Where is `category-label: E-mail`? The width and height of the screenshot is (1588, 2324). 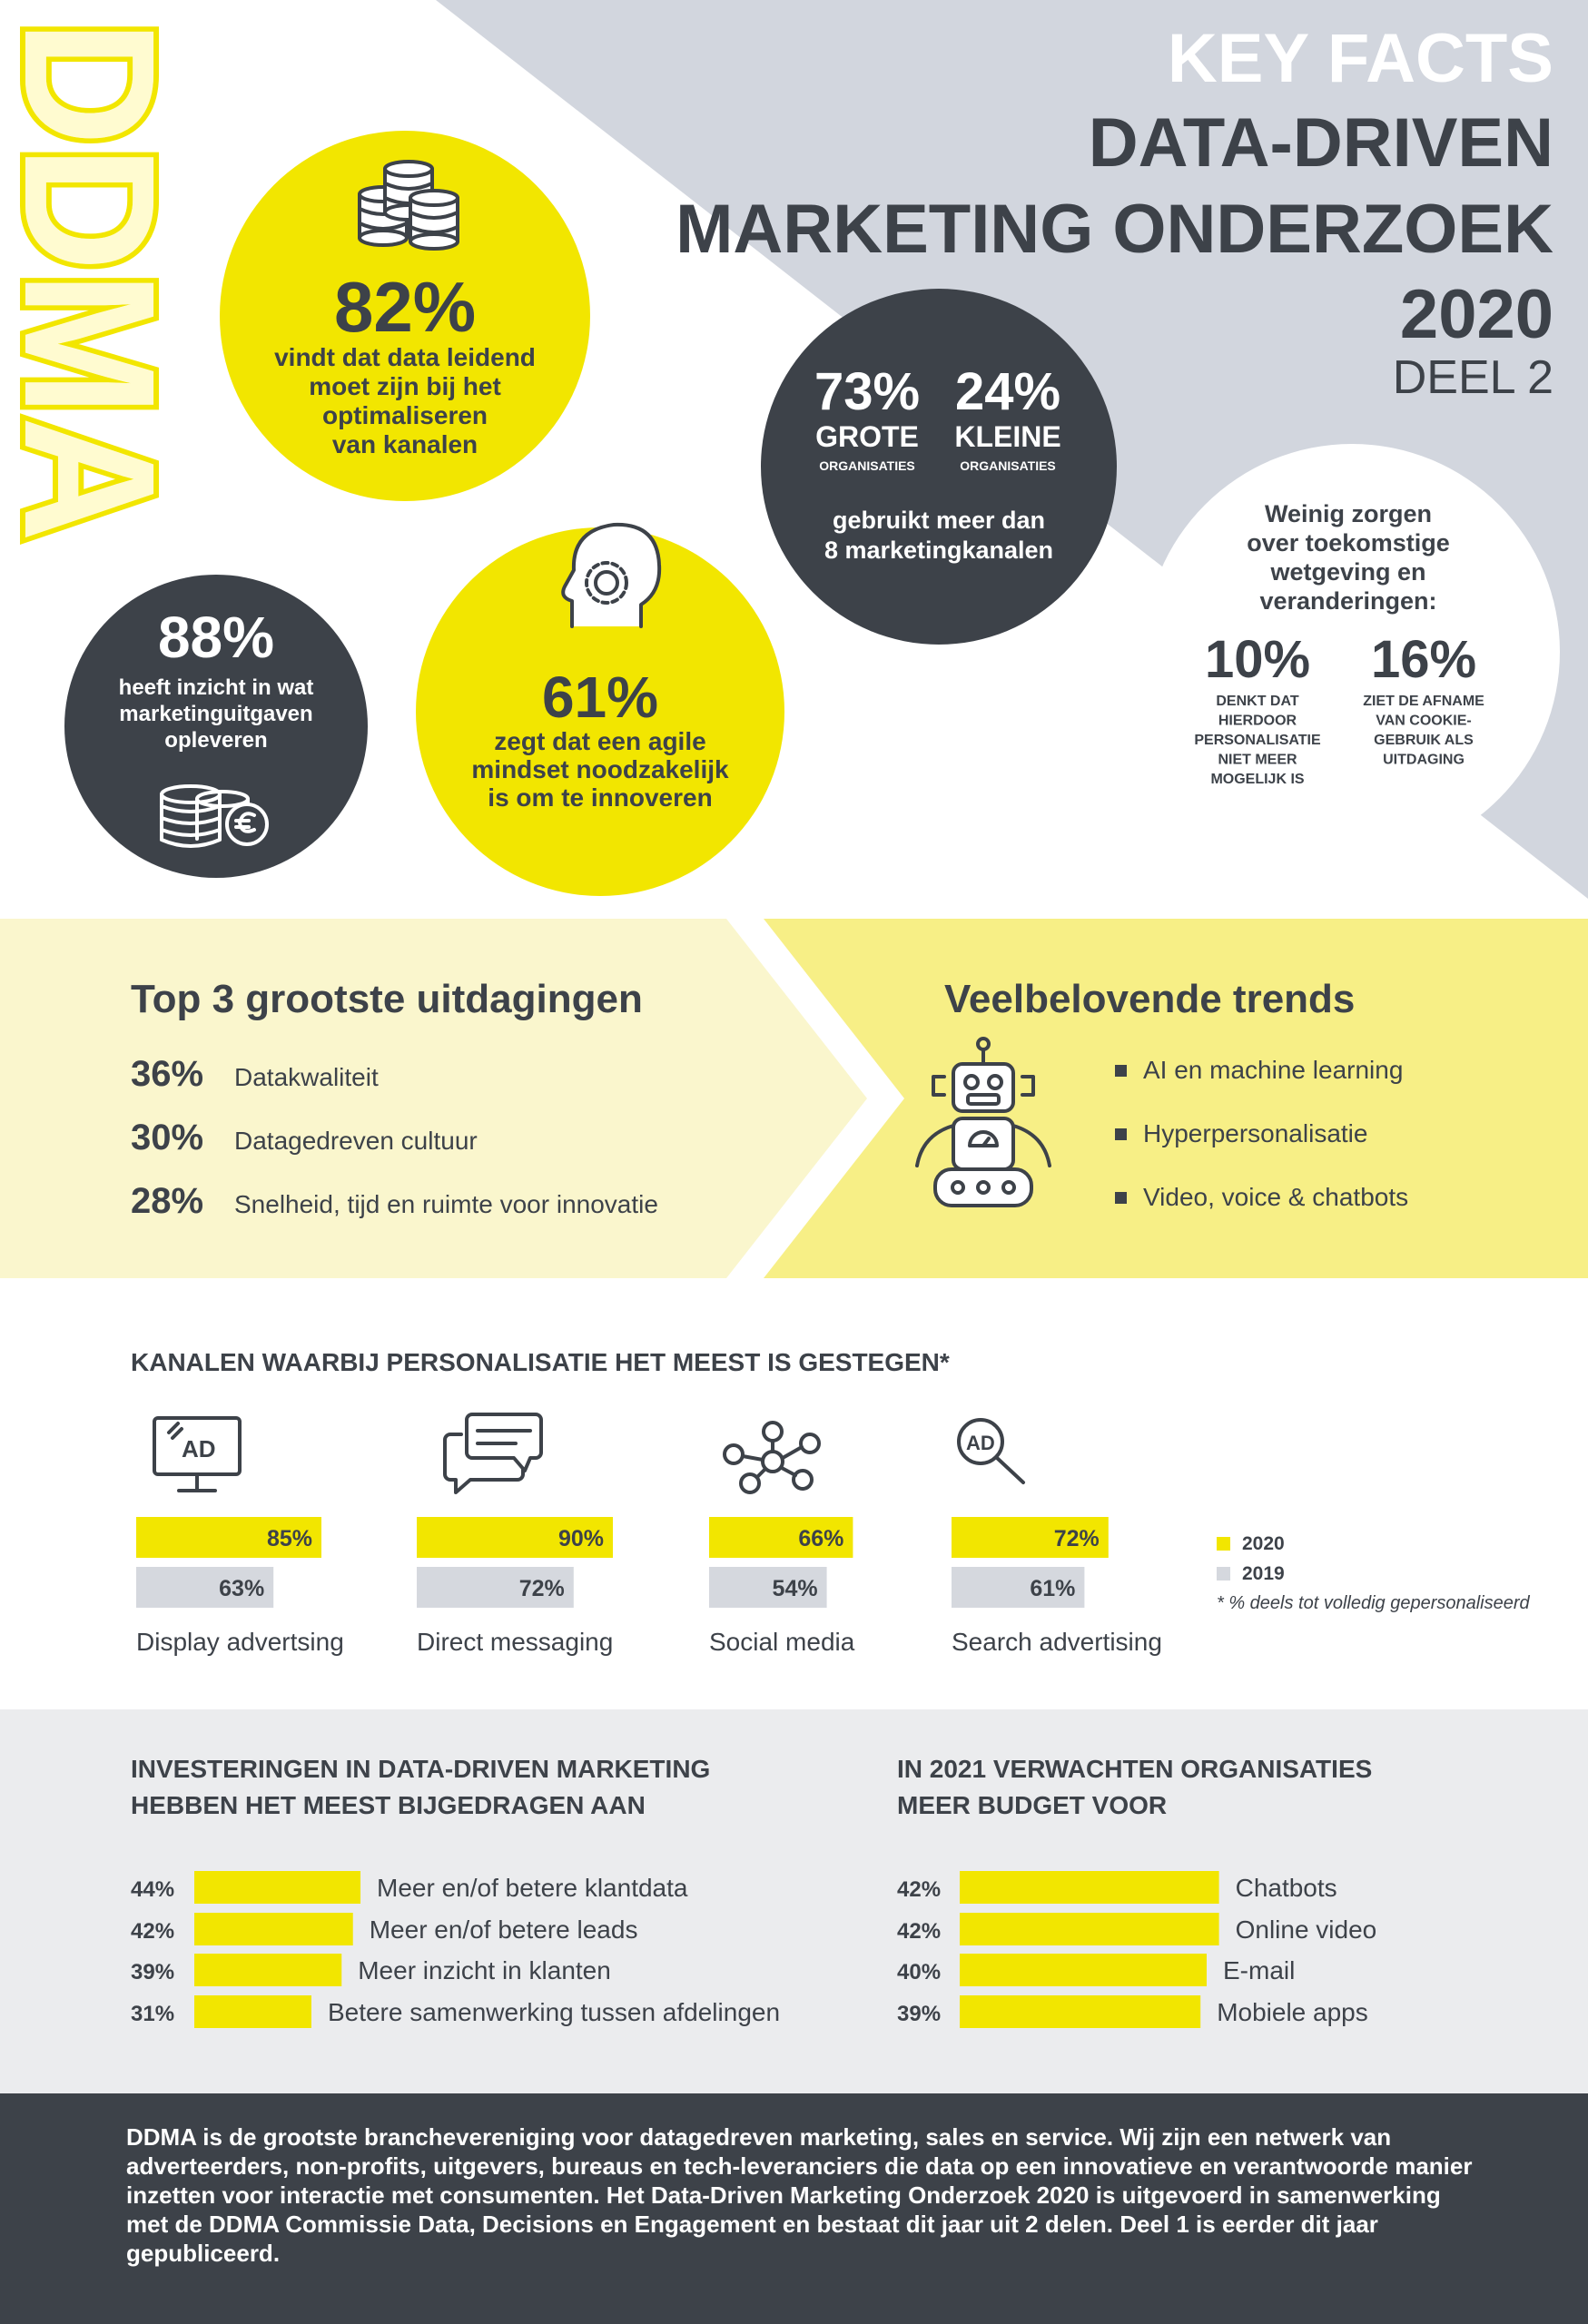 category-label: E-mail is located at coordinates (1259, 1970).